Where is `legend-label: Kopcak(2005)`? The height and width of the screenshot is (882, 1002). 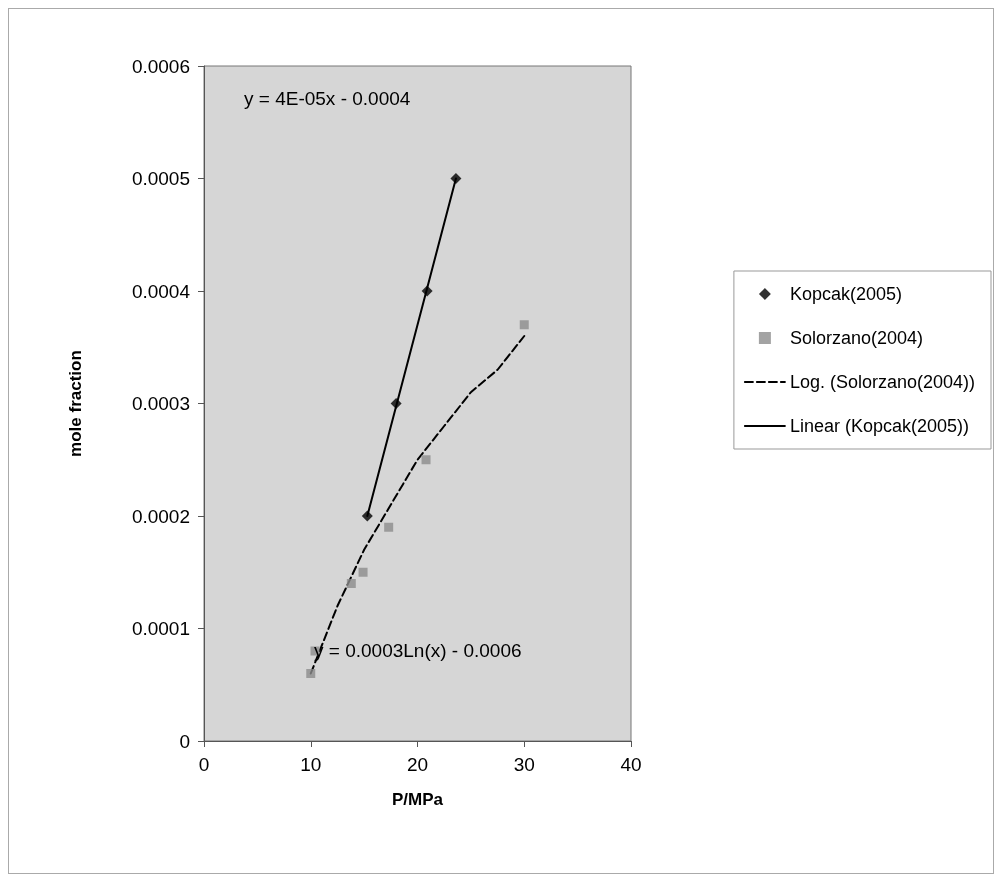
legend-label: Kopcak(2005) is located at coordinates (845, 294).